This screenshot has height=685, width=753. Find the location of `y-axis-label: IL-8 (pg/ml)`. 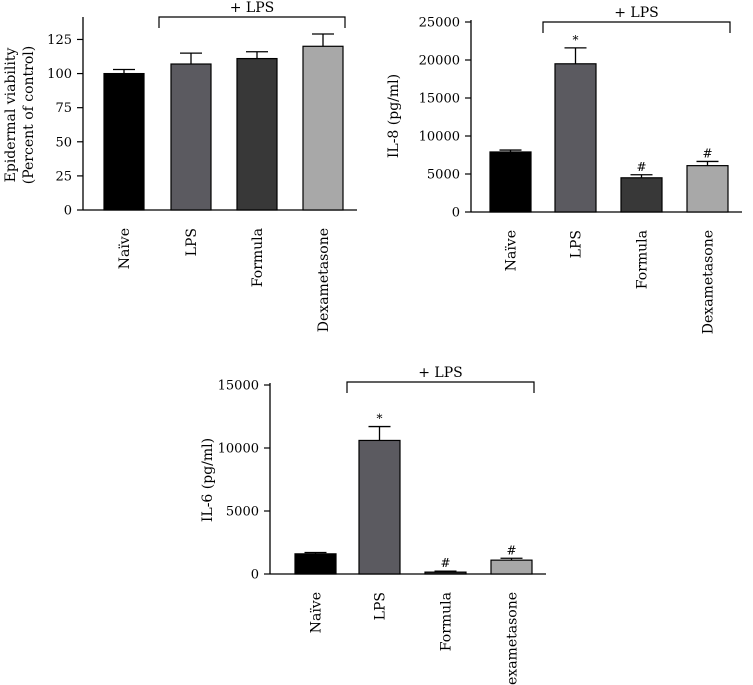

y-axis-label: IL-8 (pg/ml) is located at coordinates (394, 116).